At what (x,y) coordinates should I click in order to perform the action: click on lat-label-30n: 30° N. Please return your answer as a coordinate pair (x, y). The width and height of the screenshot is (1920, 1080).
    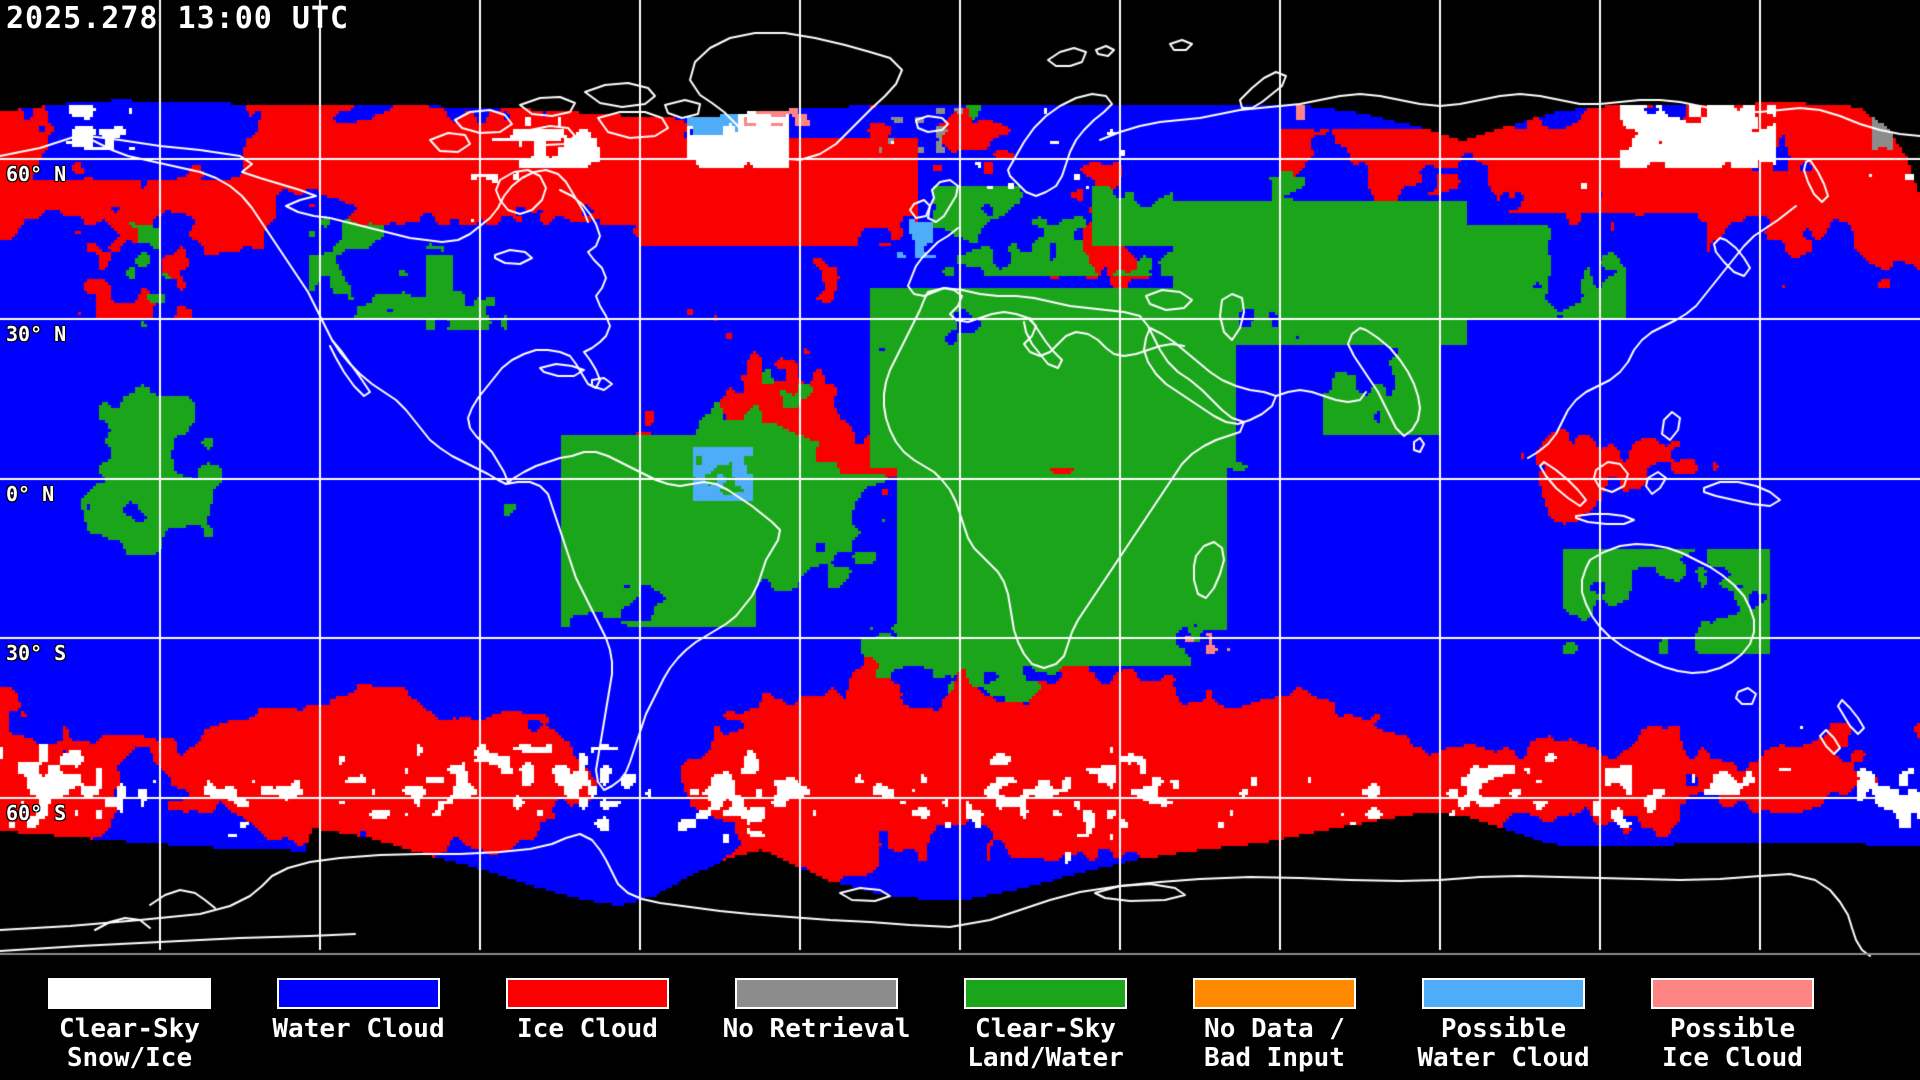
    Looking at the image, I should click on (36, 334).